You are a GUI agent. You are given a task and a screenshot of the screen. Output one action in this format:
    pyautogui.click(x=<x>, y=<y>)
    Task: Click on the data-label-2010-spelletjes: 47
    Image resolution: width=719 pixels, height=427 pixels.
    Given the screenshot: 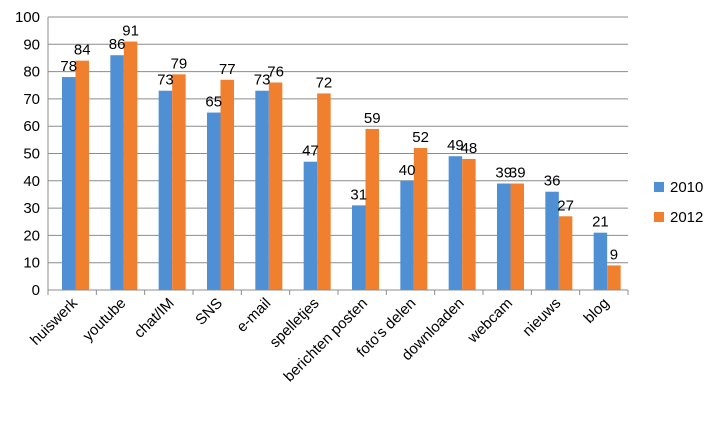 What is the action you would take?
    pyautogui.click(x=310, y=151)
    